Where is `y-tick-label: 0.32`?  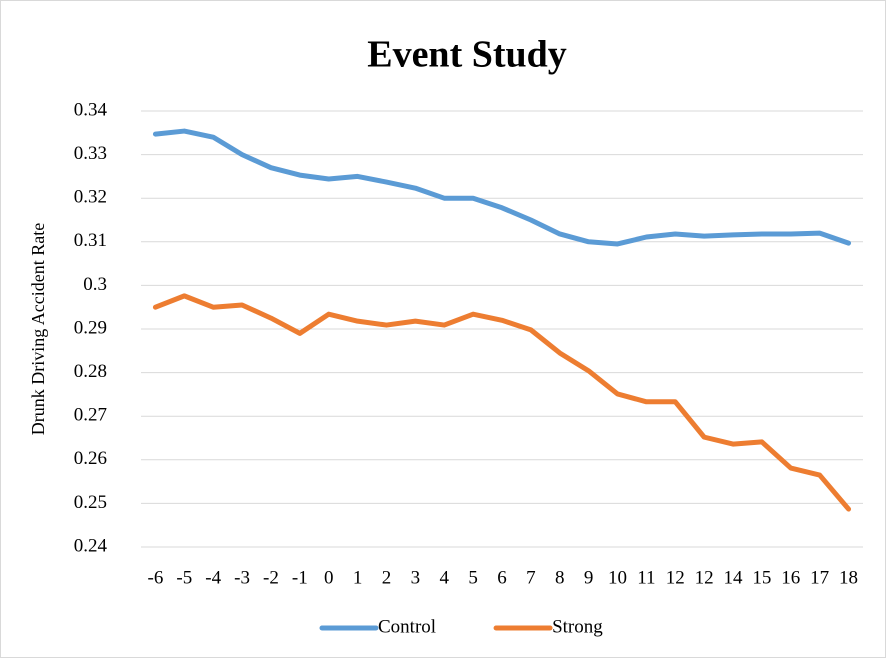 y-tick-label: 0.32 is located at coordinates (90, 197).